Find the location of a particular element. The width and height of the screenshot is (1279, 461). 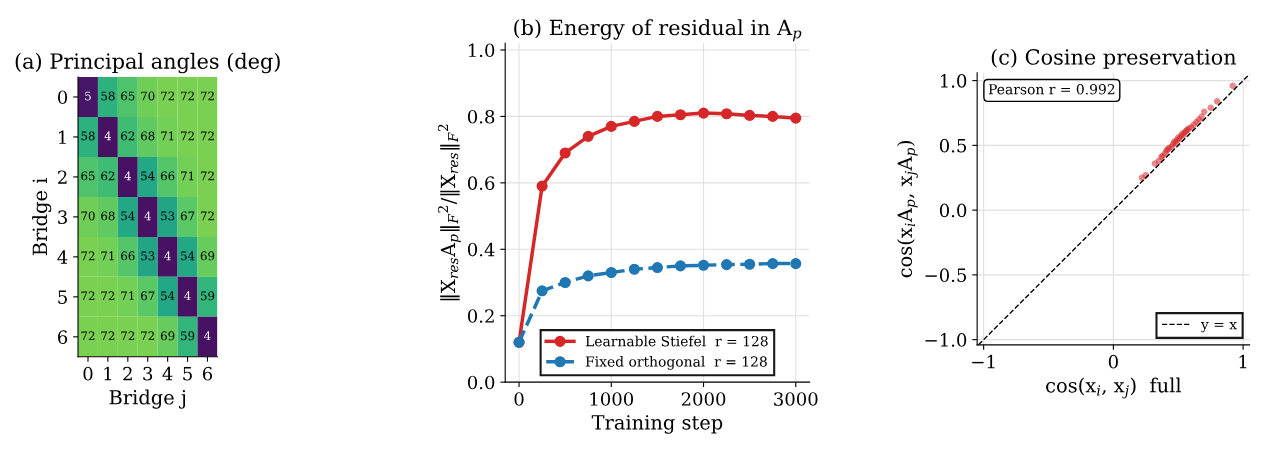

data-label: 5 is located at coordinates (88, 96).